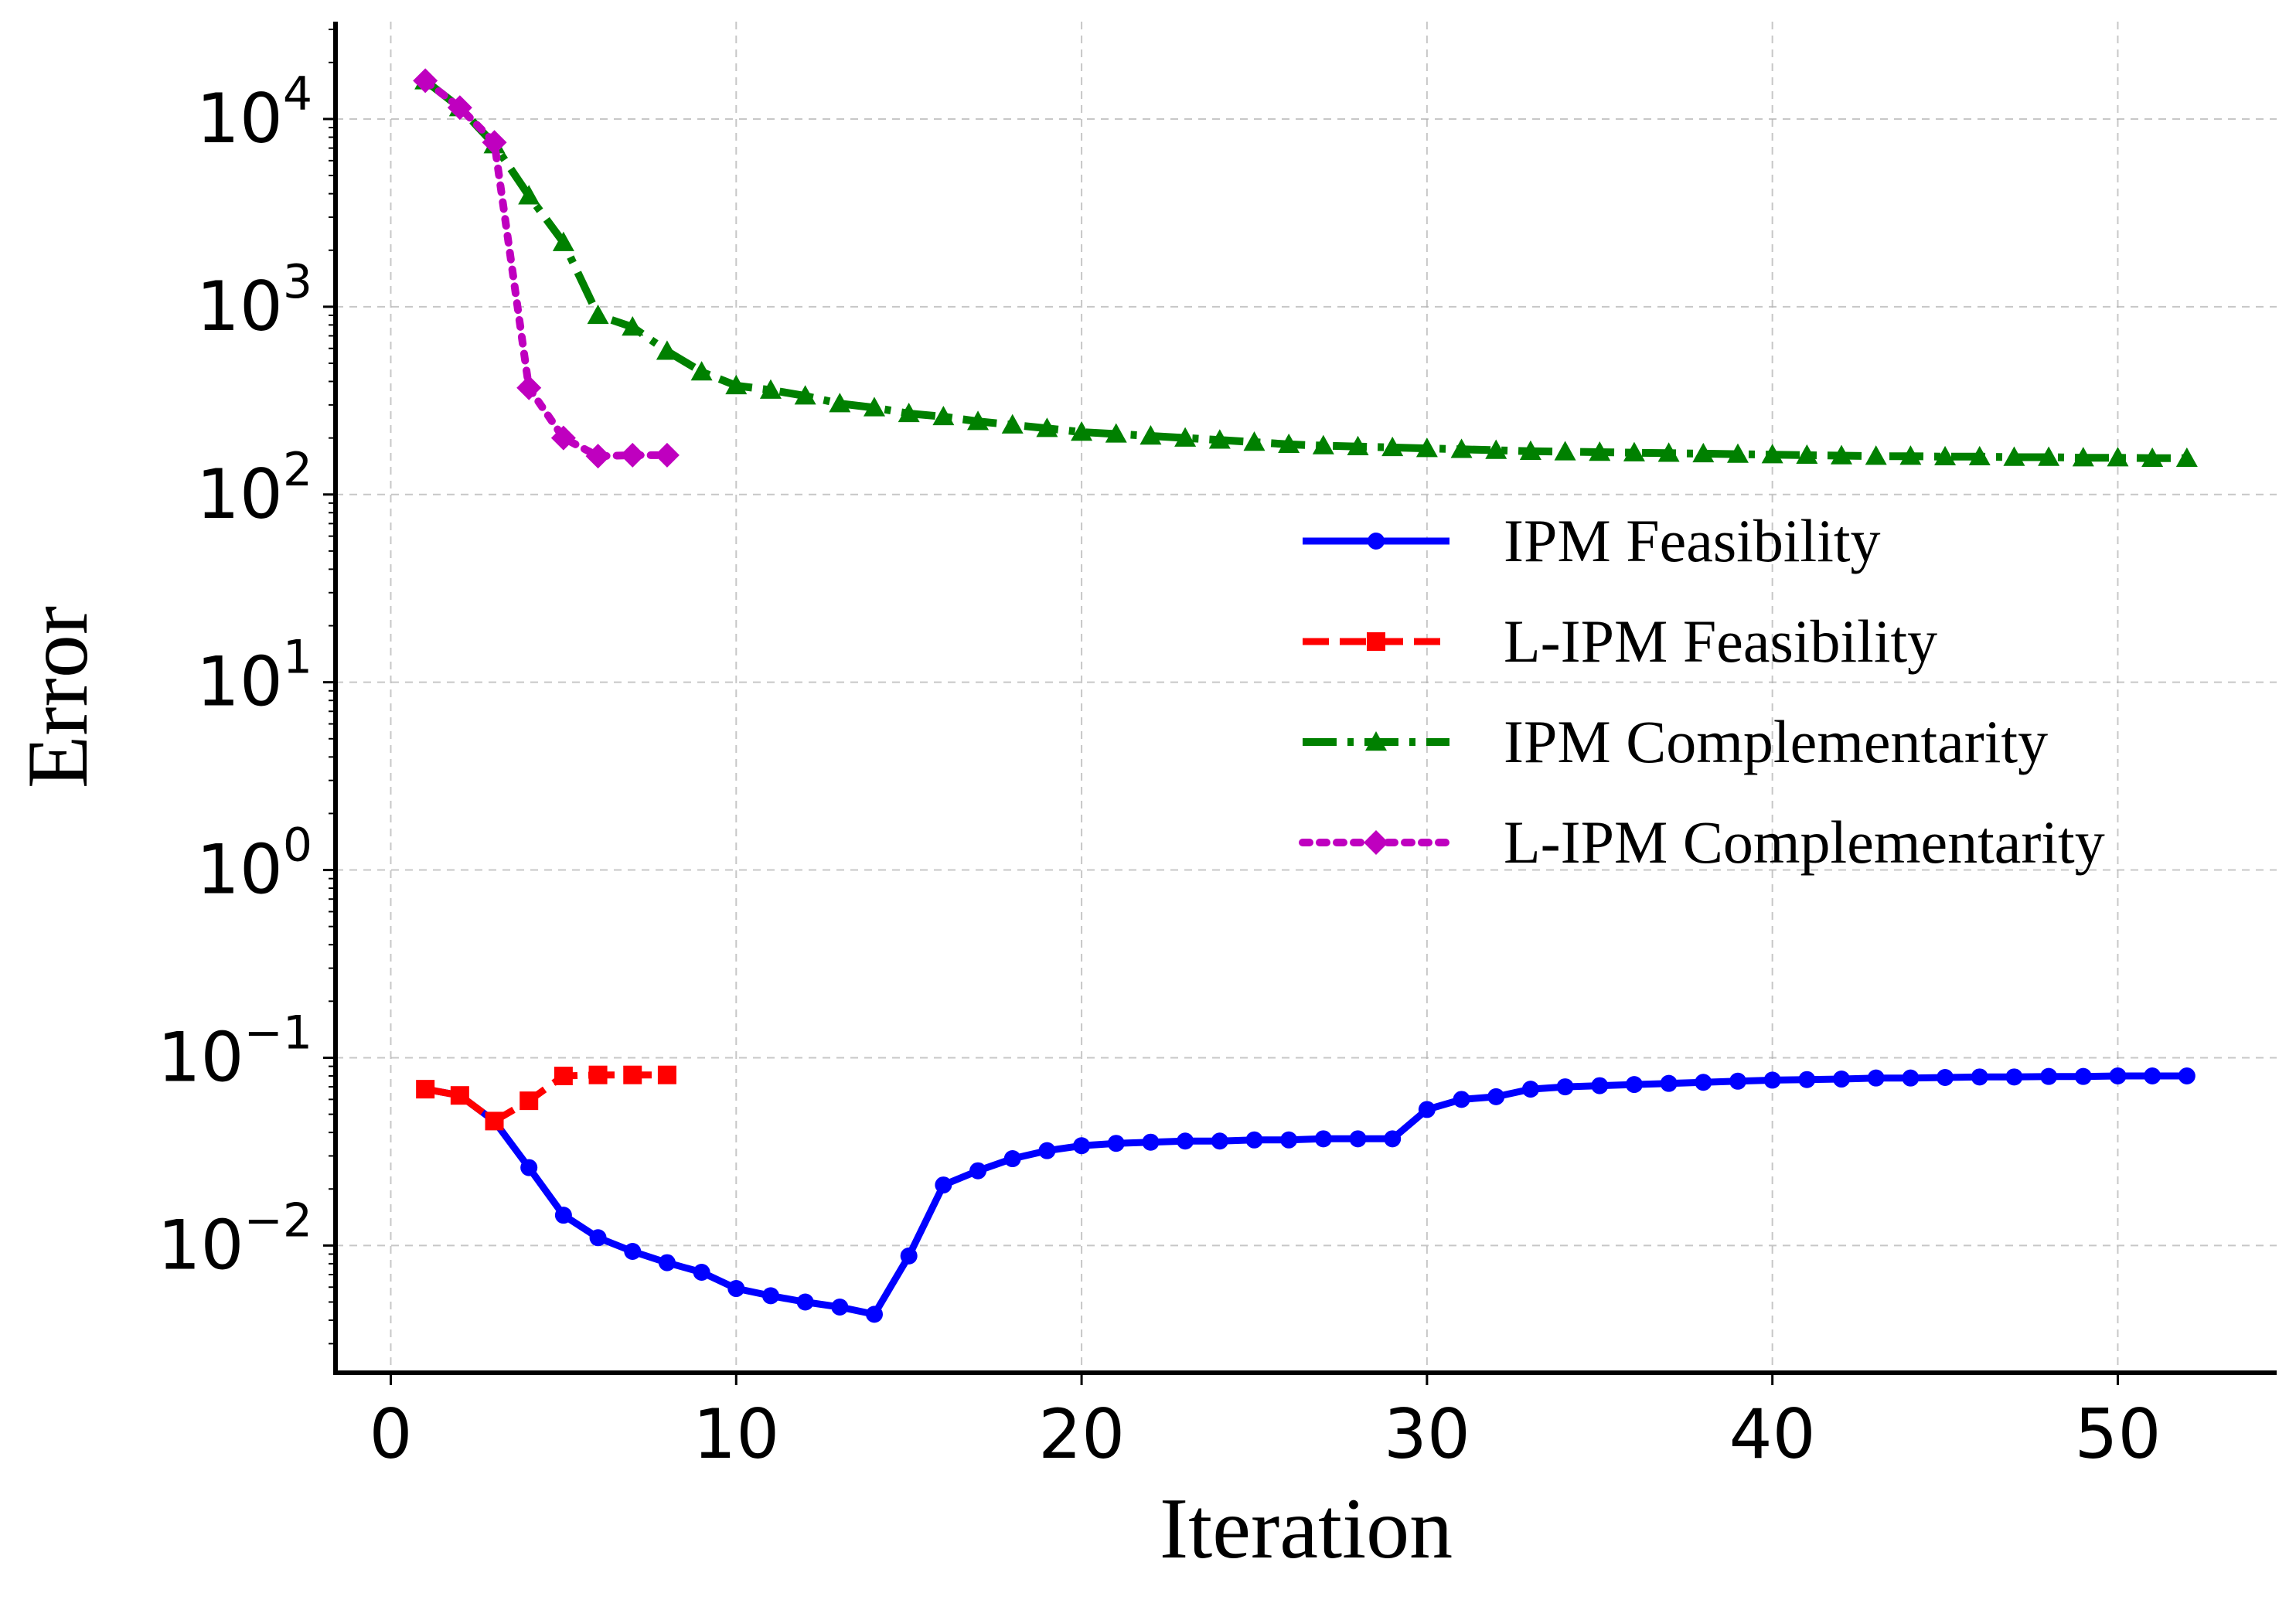  I want to click on legend-label: IPM Complementarity, so click(1776, 741).